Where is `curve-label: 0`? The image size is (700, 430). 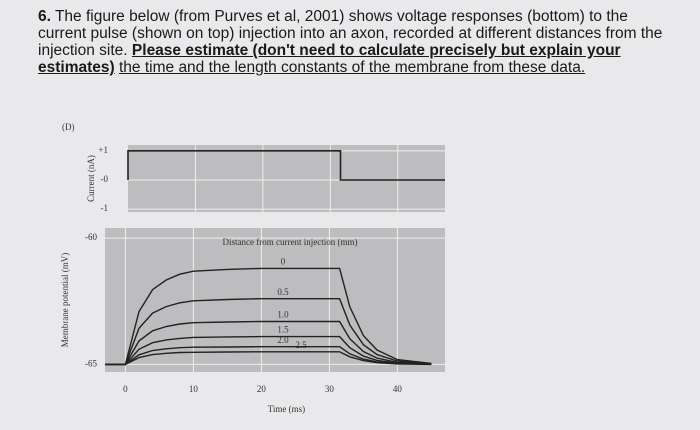 curve-label: 0 is located at coordinates (283, 261).